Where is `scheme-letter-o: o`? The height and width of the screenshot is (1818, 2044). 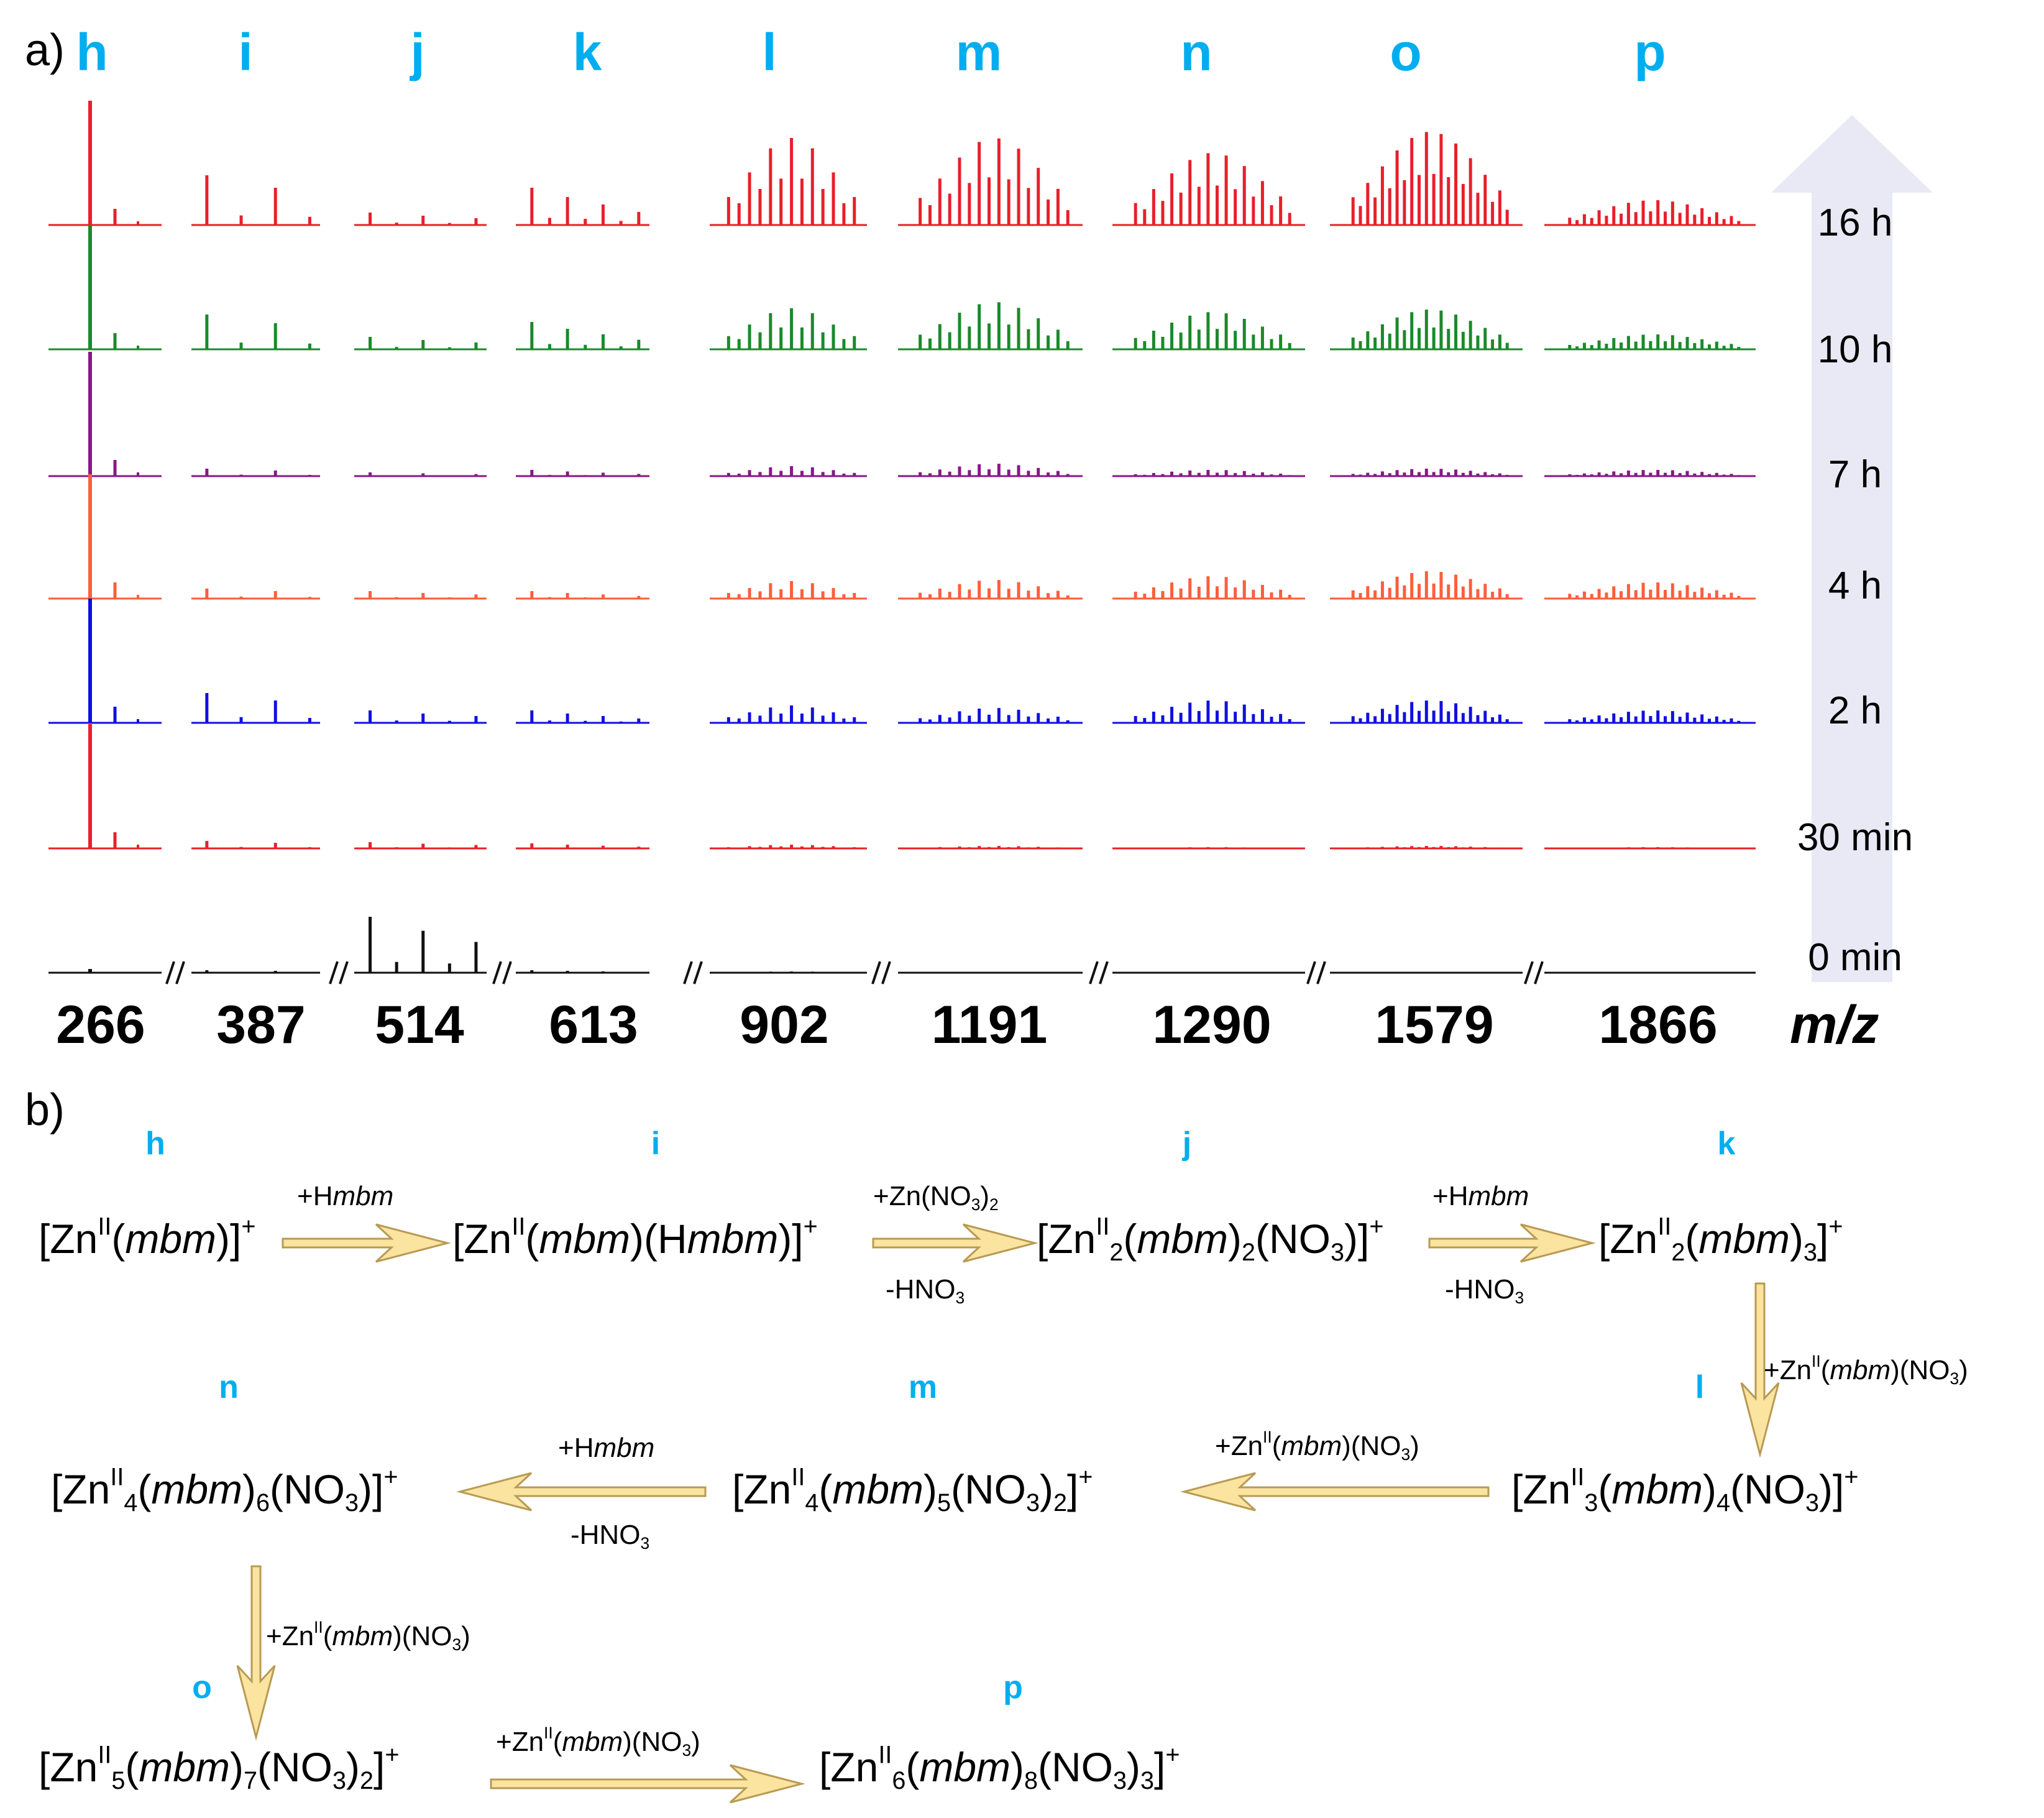 scheme-letter-o: o is located at coordinates (202, 1687).